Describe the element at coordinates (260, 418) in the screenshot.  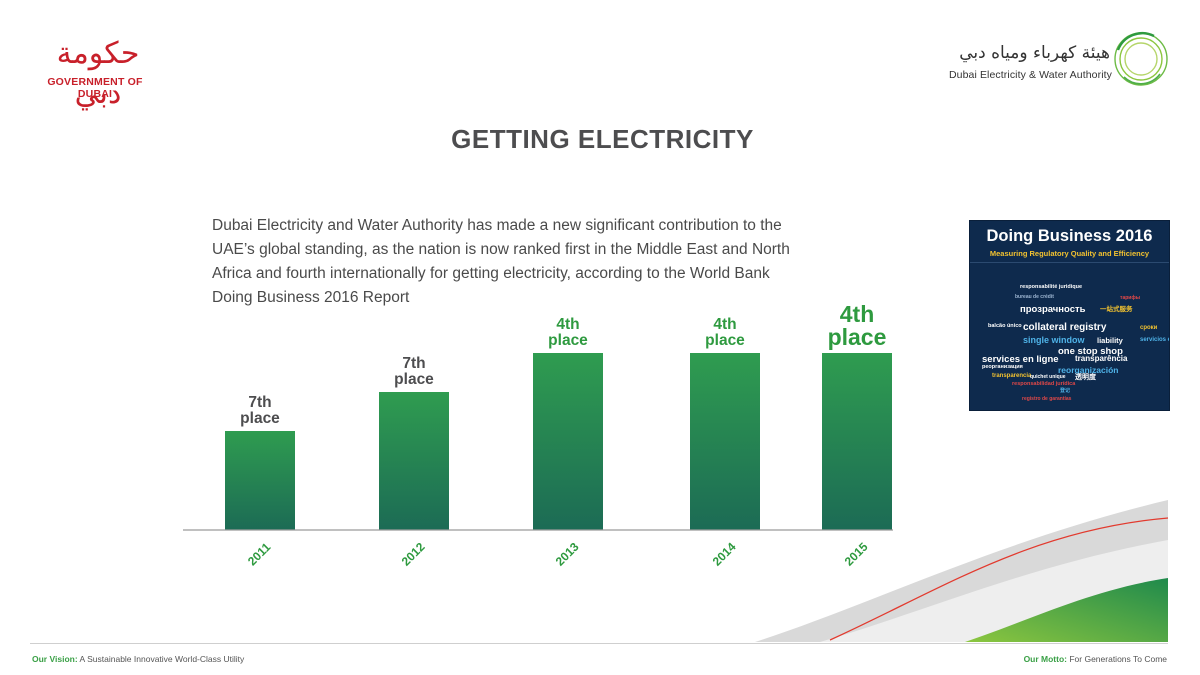
I see `bar-label-2011-place: place` at that location.